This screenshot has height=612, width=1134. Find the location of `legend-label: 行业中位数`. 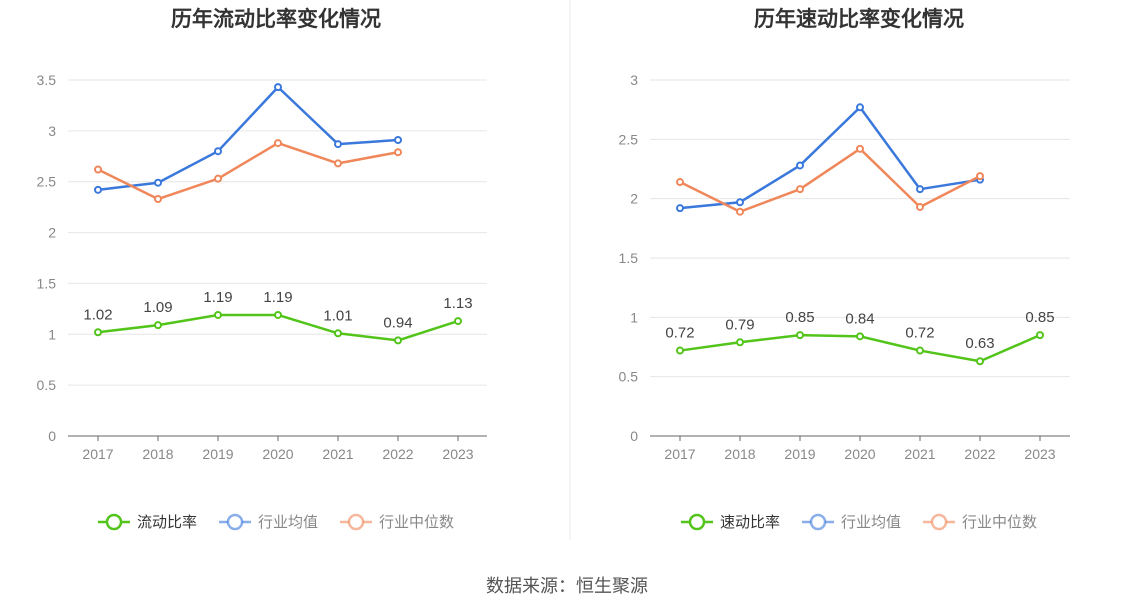

legend-label: 行业中位数 is located at coordinates (416, 522).